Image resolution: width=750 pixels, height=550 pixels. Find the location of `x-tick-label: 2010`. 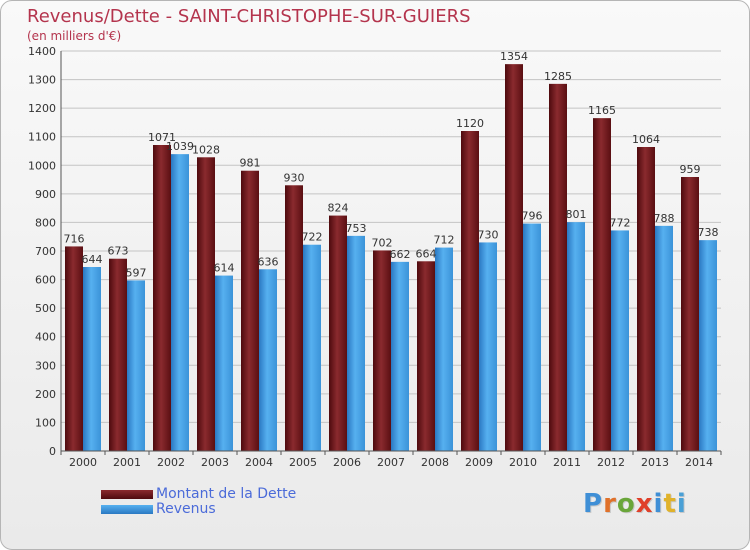

x-tick-label: 2010 is located at coordinates (523, 462).